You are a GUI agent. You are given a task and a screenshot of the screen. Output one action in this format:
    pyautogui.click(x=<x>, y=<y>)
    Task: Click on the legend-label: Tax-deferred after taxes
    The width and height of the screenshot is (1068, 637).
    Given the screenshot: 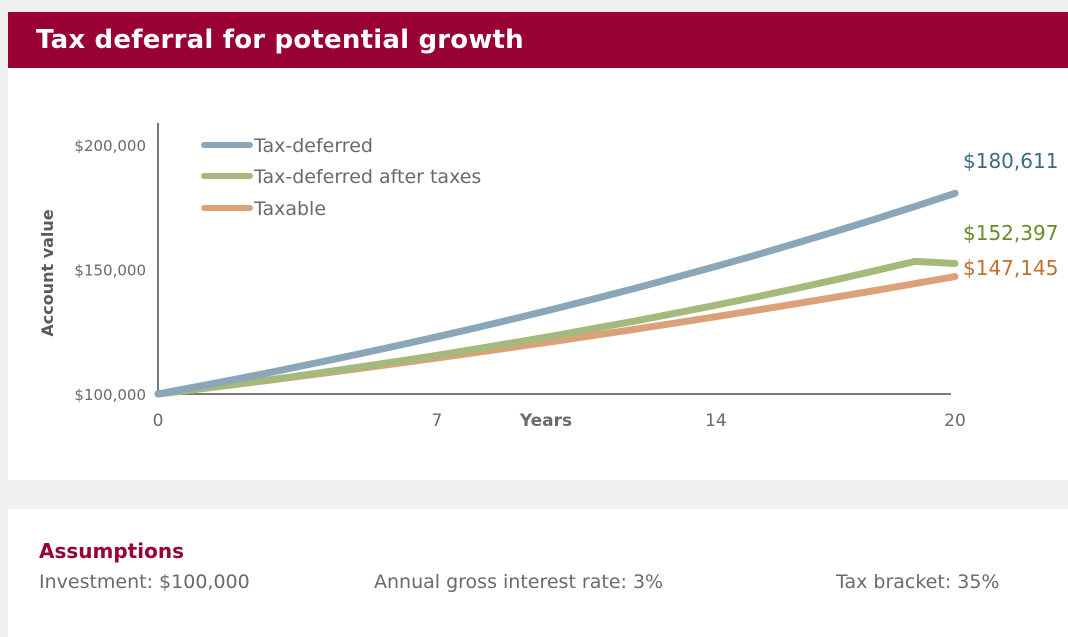 What is the action you would take?
    pyautogui.click(x=367, y=177)
    